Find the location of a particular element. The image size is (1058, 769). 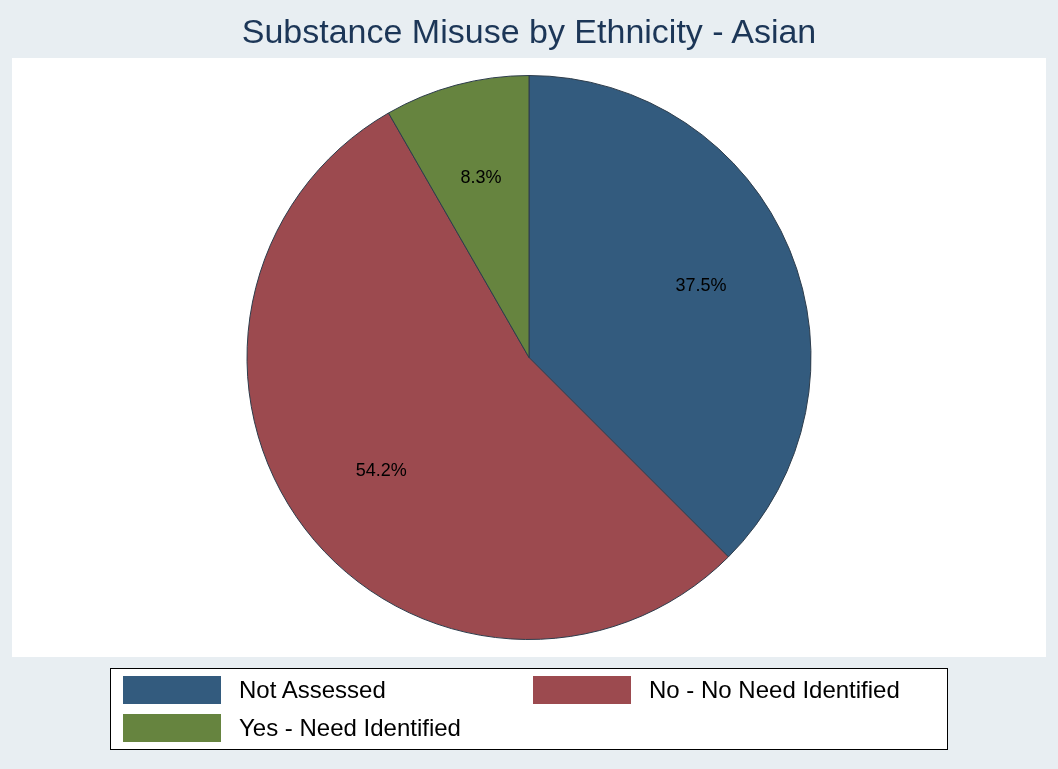

data-label: 8.3% is located at coordinates (481, 176).